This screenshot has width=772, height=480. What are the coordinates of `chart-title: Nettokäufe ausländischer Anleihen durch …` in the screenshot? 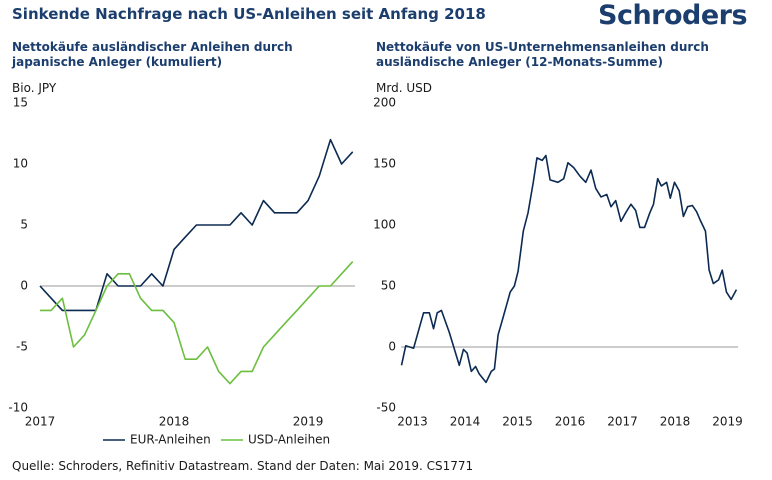 It's located at (152, 54).